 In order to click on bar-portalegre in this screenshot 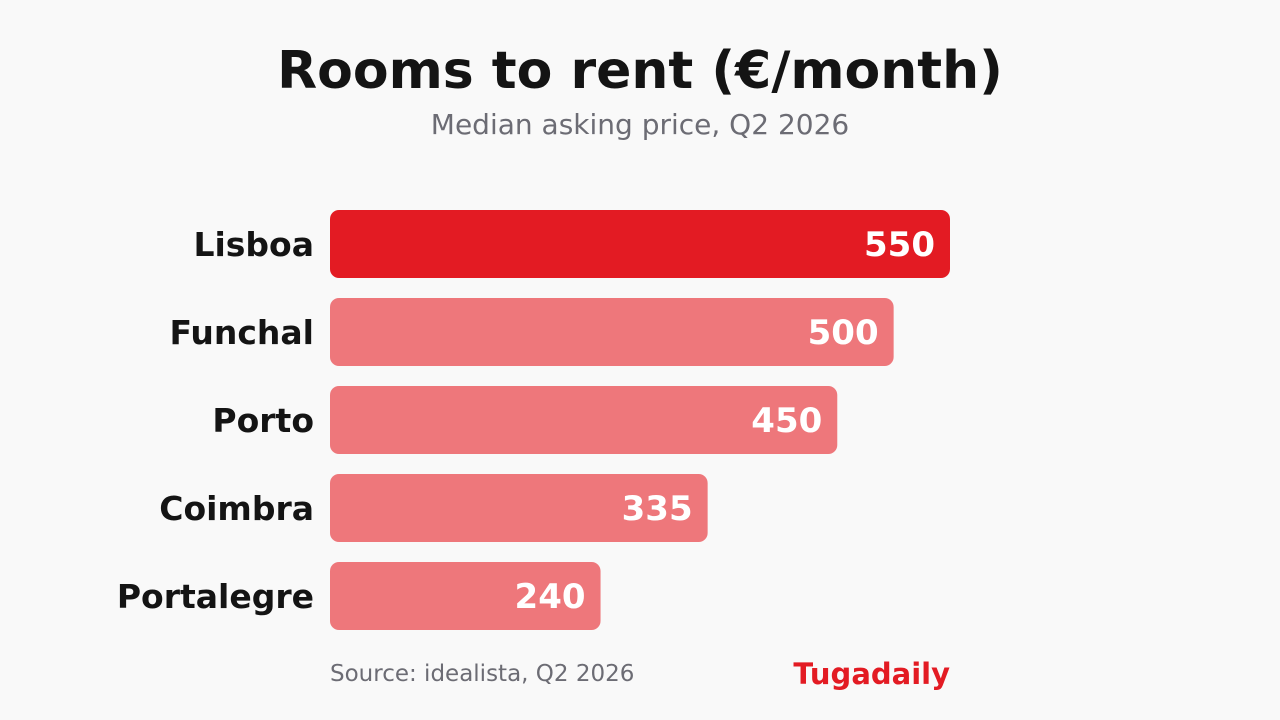, I will do `click(465, 596)`.